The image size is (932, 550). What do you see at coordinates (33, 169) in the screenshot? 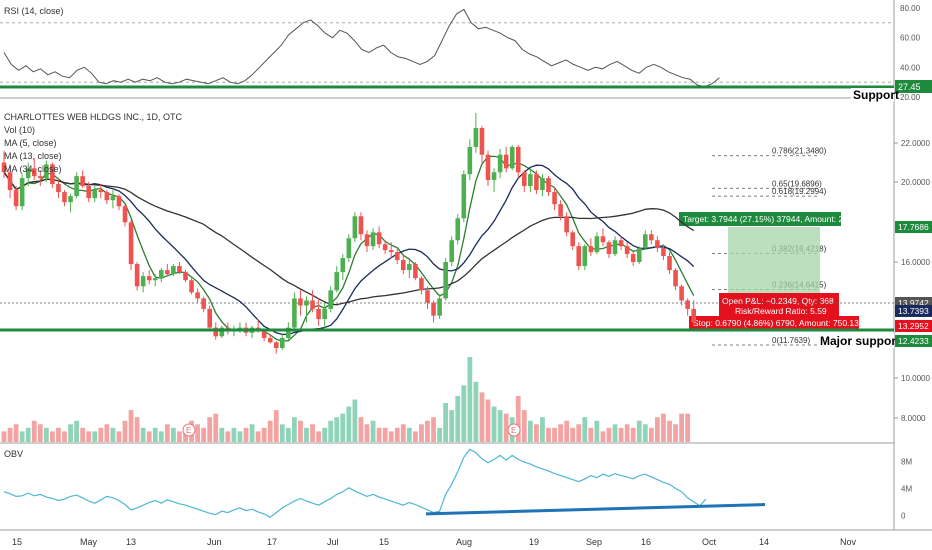
I see `indicator-label-ma34: MA (34, close)` at bounding box center [33, 169].